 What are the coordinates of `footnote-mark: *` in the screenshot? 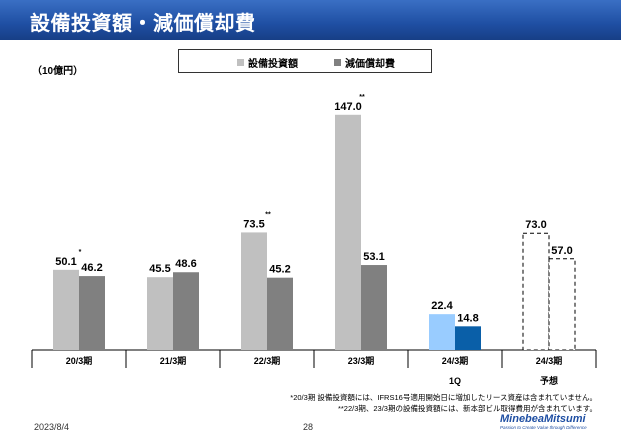 It's located at (80, 252).